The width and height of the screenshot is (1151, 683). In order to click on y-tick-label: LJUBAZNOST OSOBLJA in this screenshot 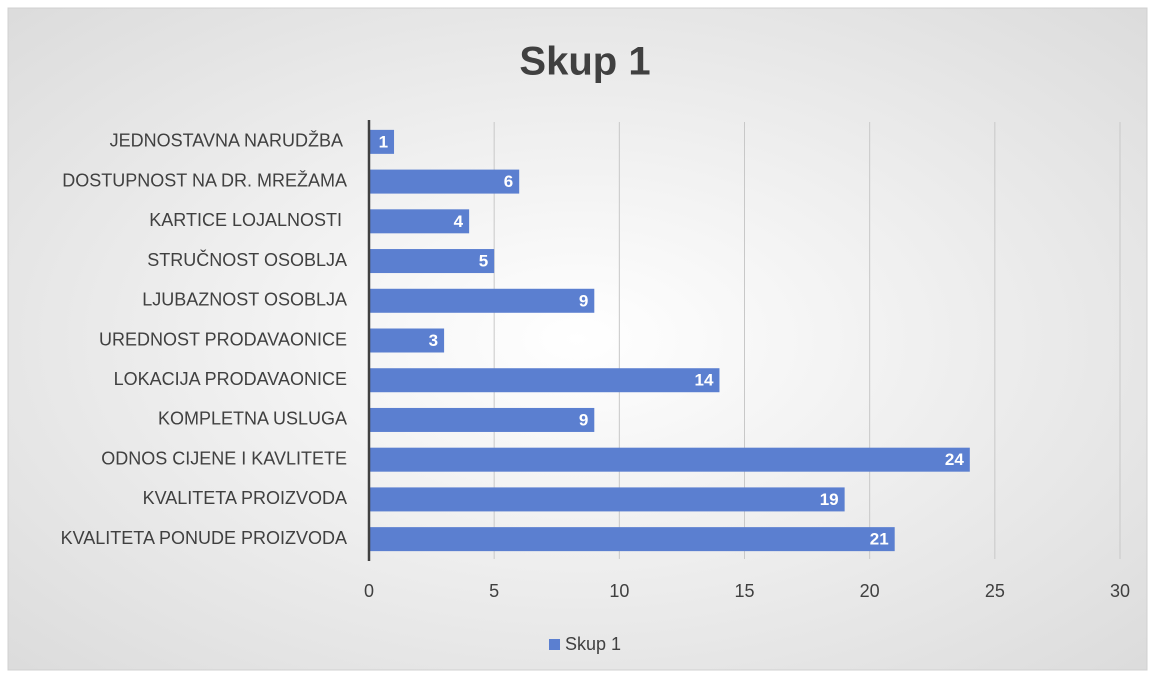, I will do `click(244, 300)`.